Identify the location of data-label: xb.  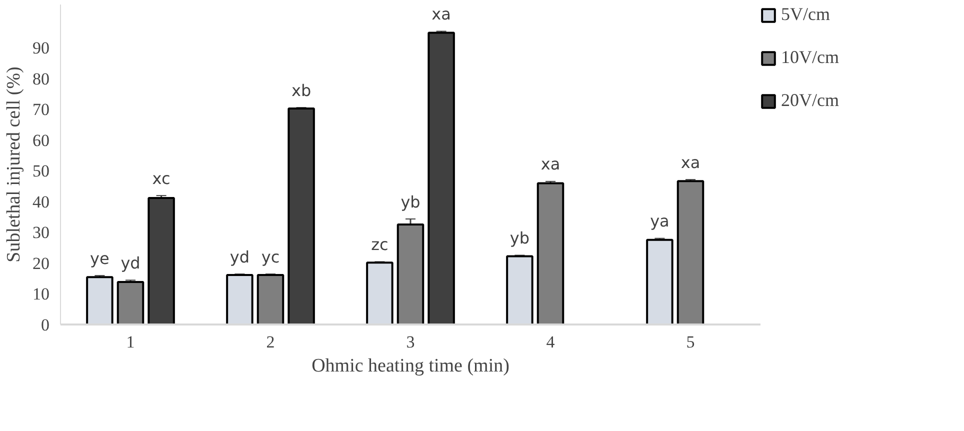
(301, 90).